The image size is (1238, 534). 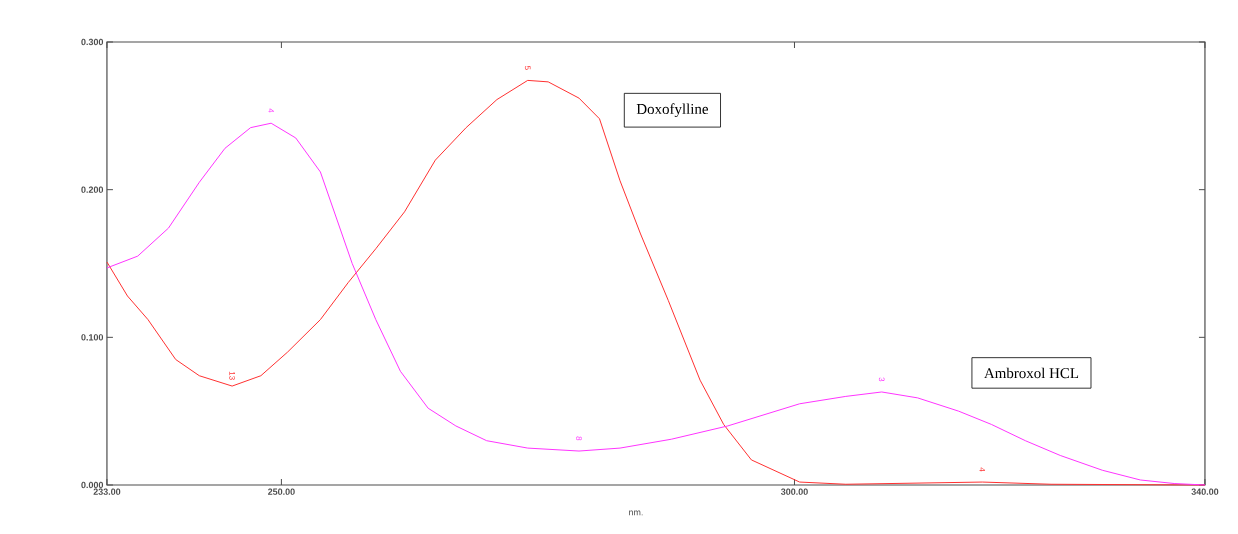 I want to click on y-tick-label: 0.000, so click(x=92, y=485).